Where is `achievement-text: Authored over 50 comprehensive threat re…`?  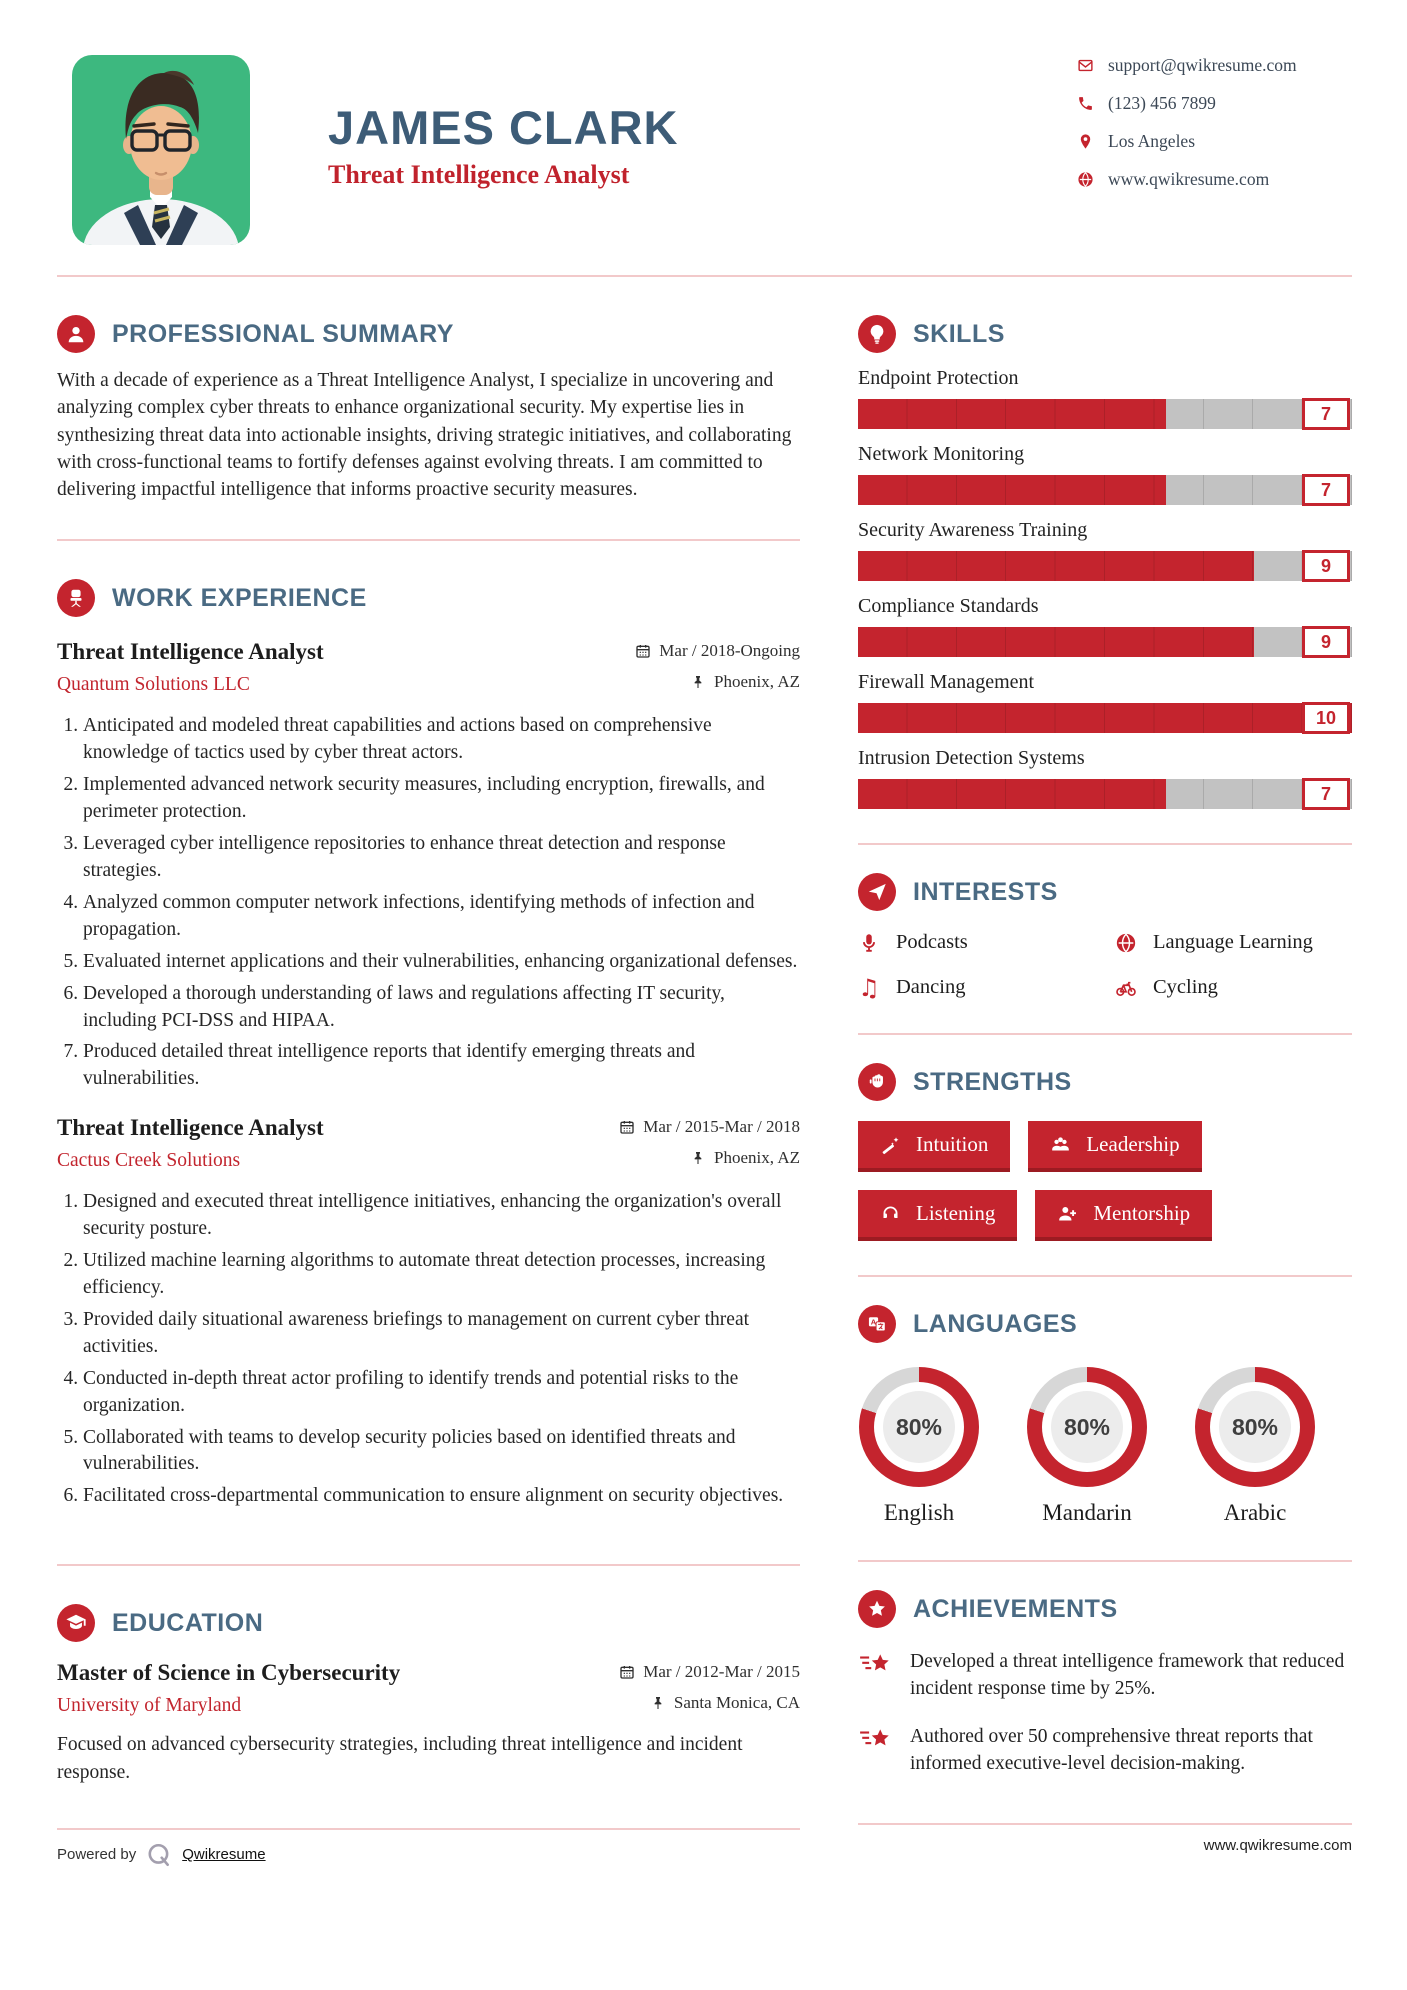
achievement-text: Authored over 50 comprehensive threat re… is located at coordinates (1111, 1749).